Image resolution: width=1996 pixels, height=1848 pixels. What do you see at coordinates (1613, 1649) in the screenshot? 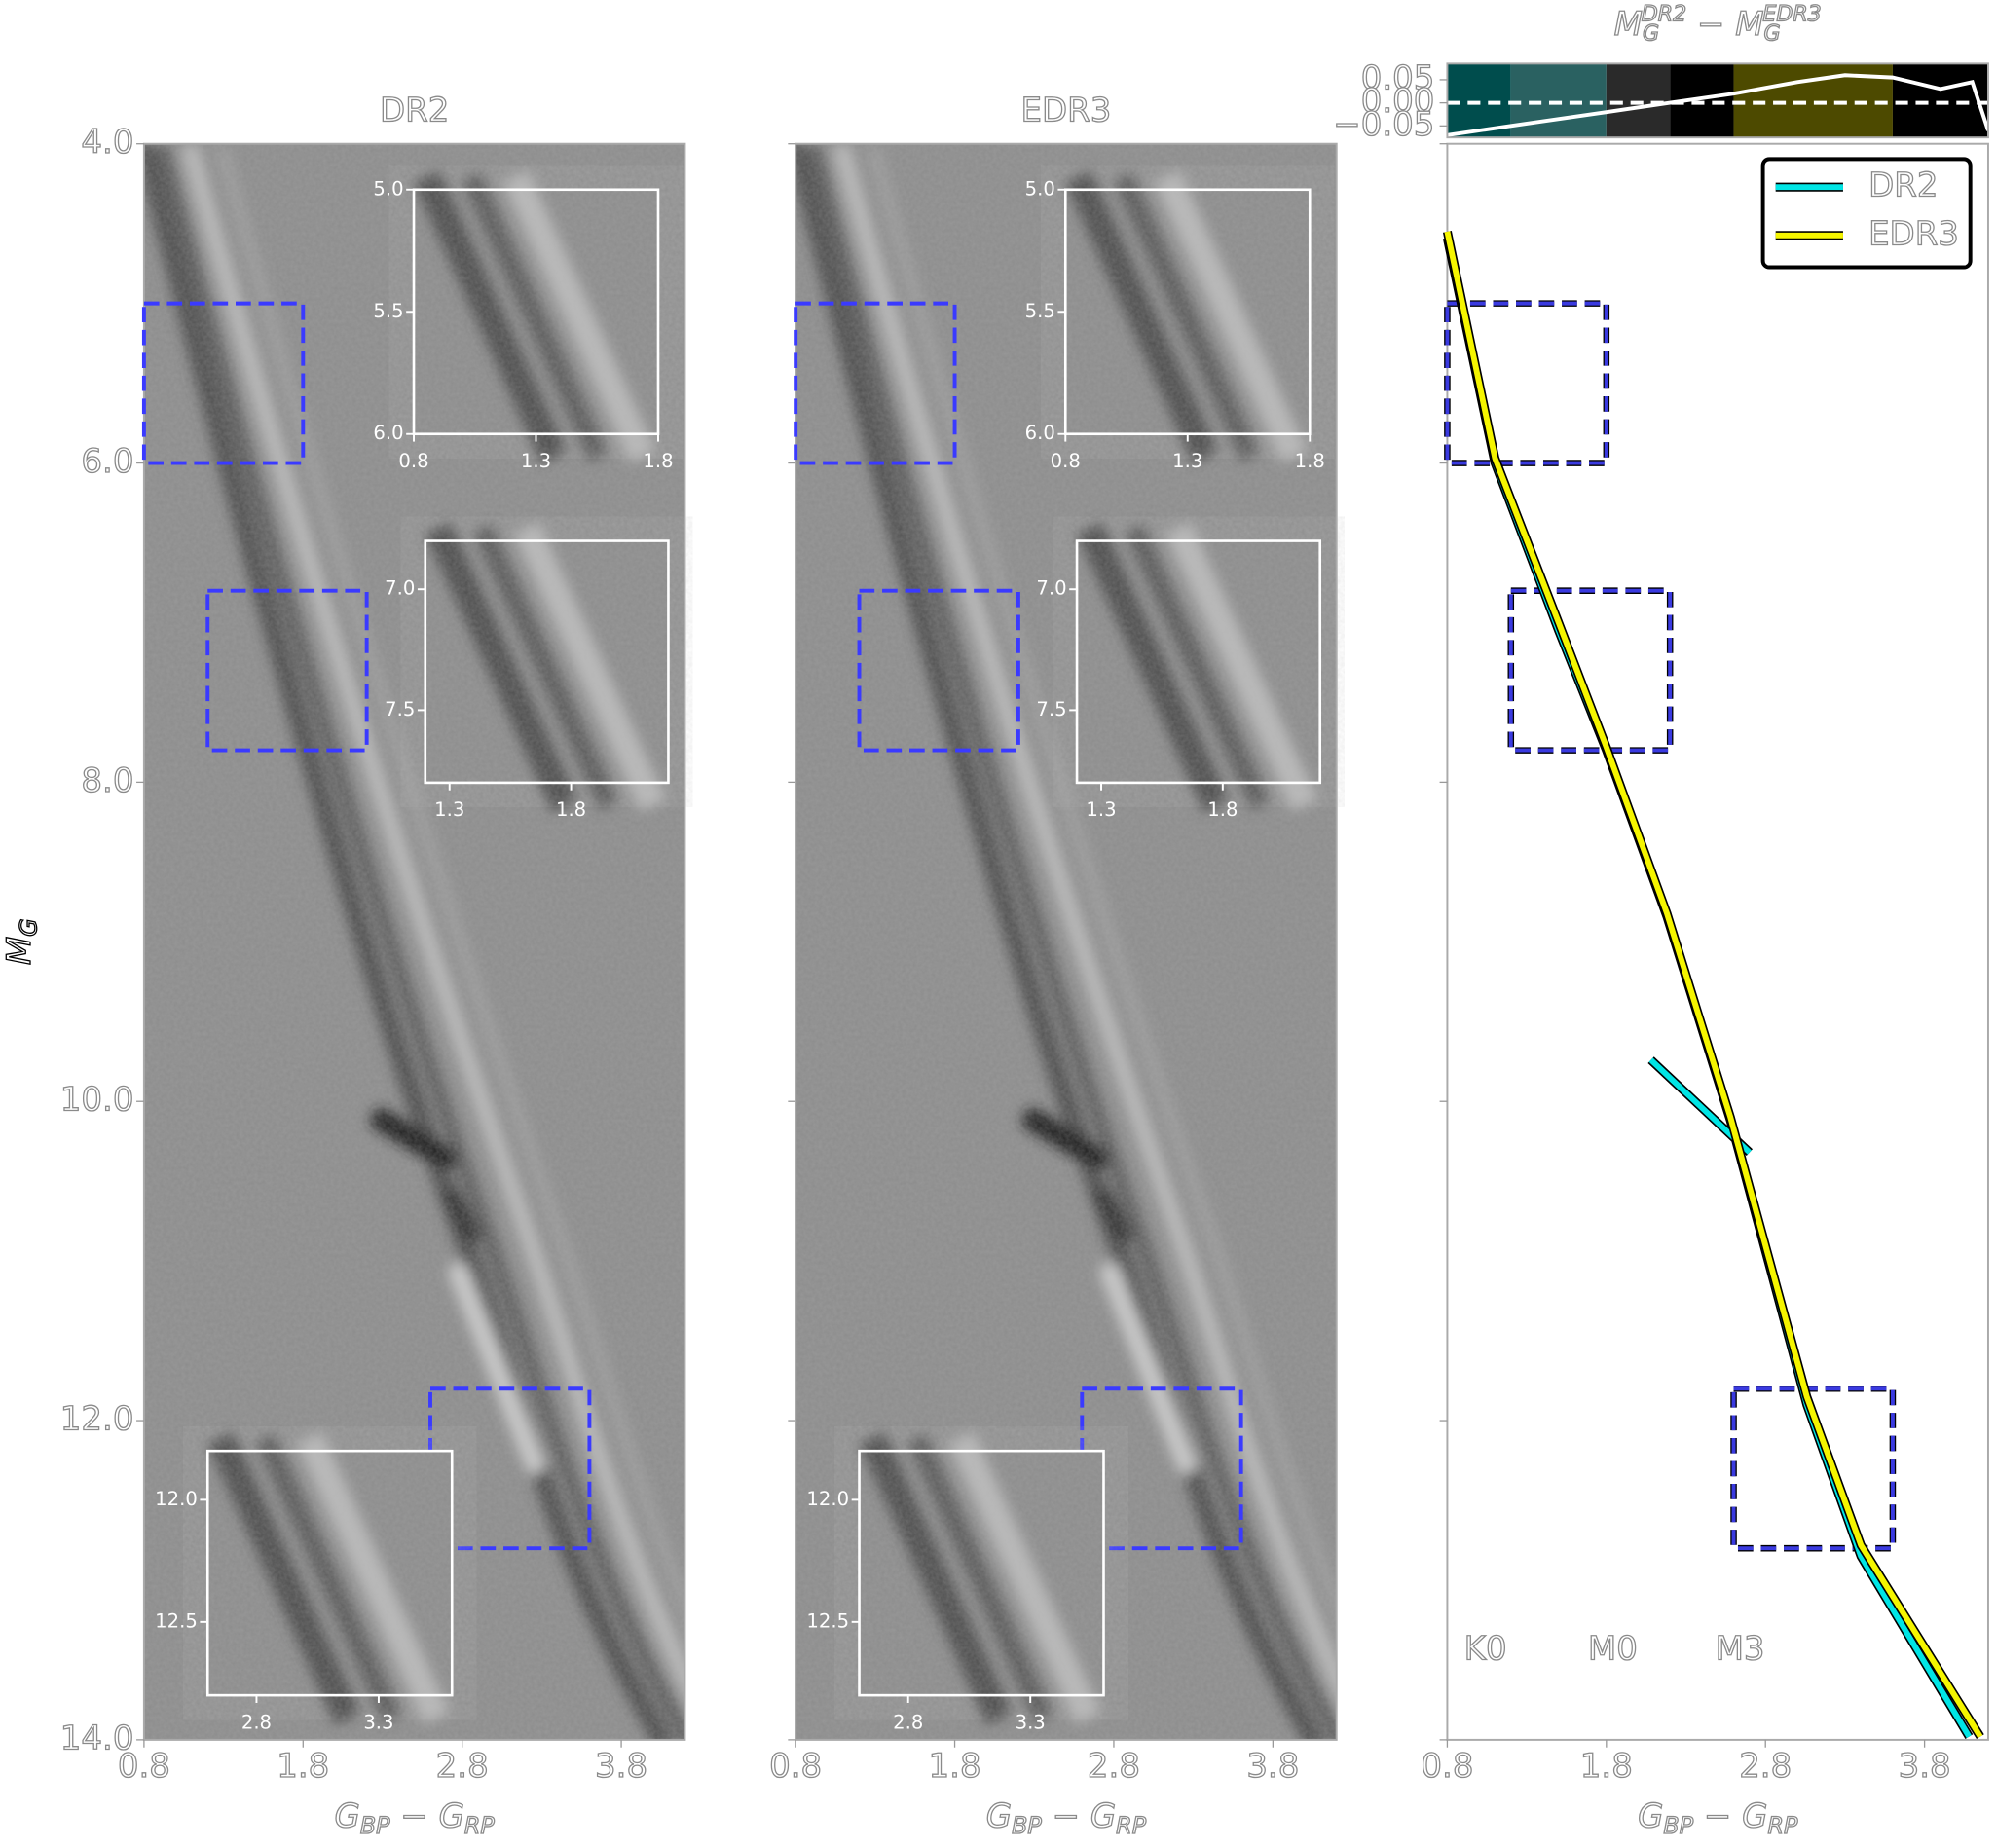
I see `spectral-type: M0` at bounding box center [1613, 1649].